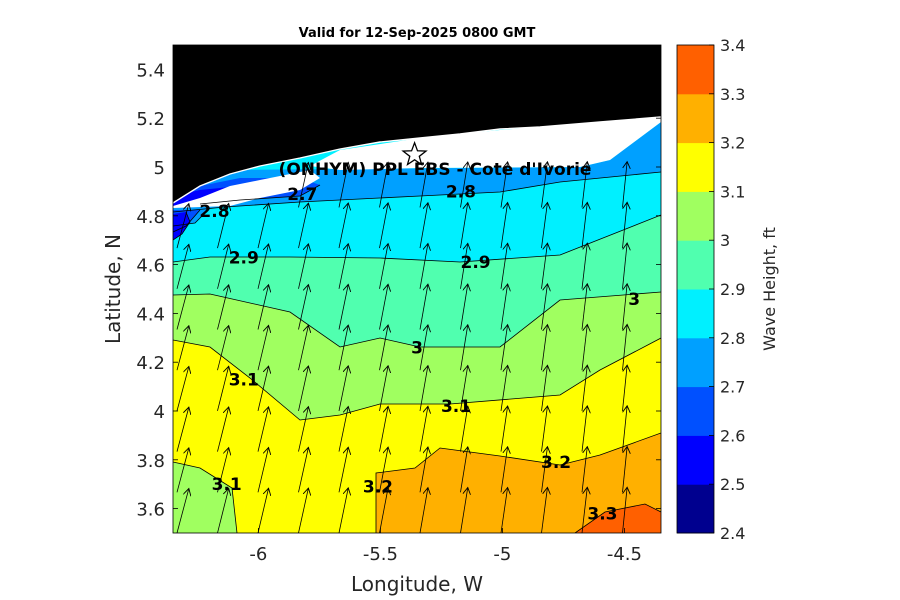 The height and width of the screenshot is (600, 900). I want to click on colorbar-tick-label: 2.4, so click(732, 533).